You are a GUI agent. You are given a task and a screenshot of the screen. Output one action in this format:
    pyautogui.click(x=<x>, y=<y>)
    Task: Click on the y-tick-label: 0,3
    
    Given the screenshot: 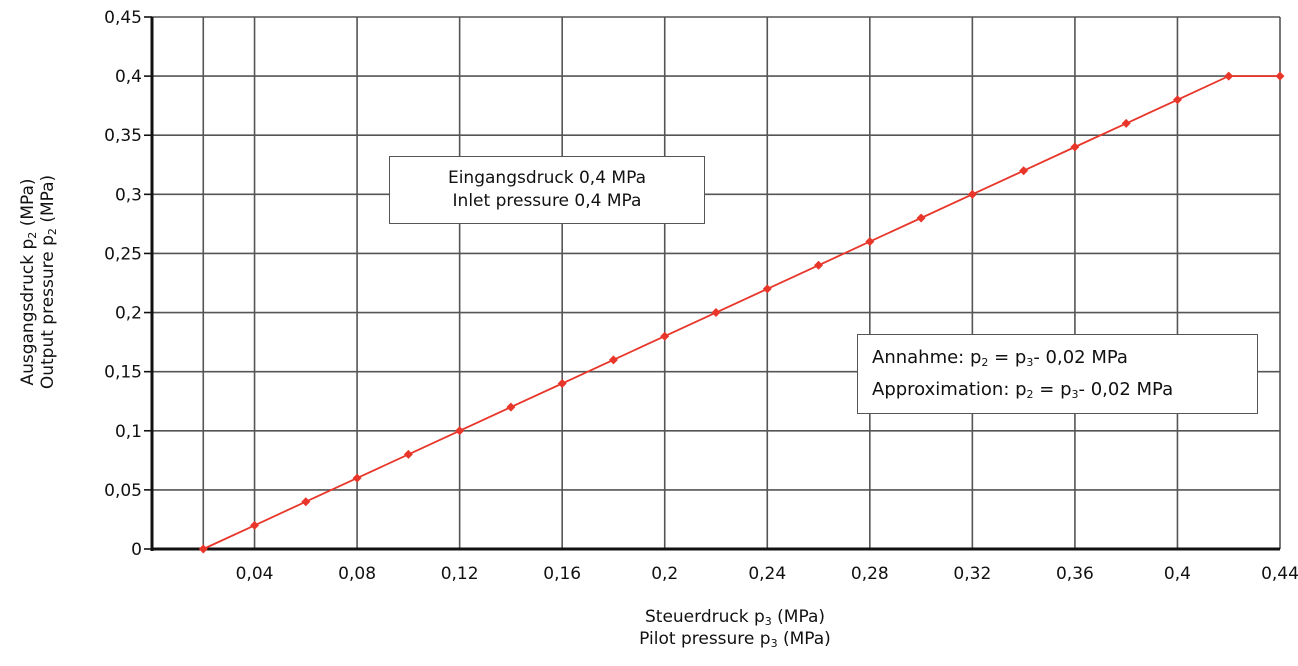 What is the action you would take?
    pyautogui.click(x=128, y=195)
    